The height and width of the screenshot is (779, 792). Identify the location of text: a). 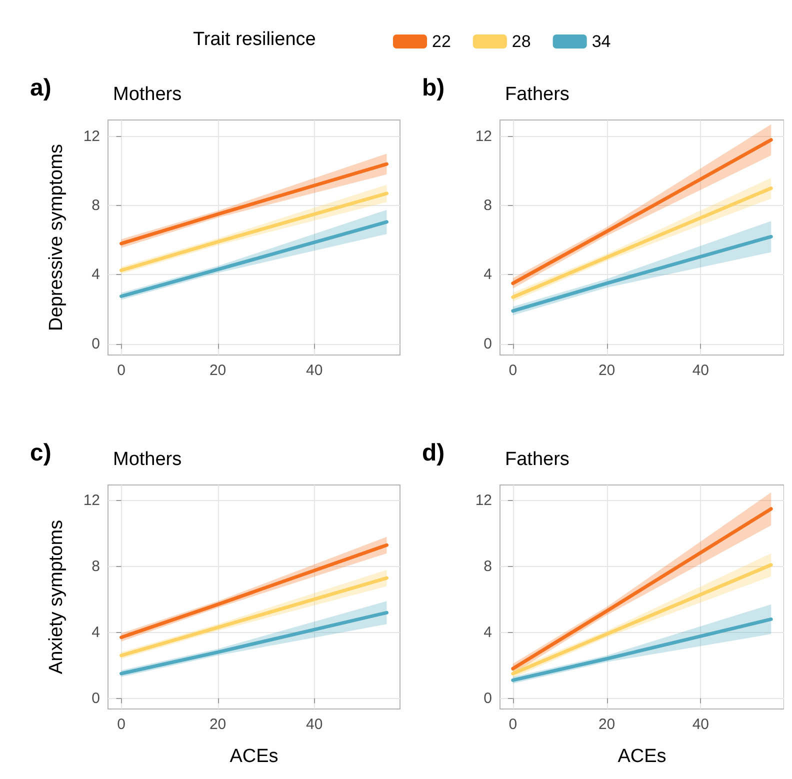
(41, 88).